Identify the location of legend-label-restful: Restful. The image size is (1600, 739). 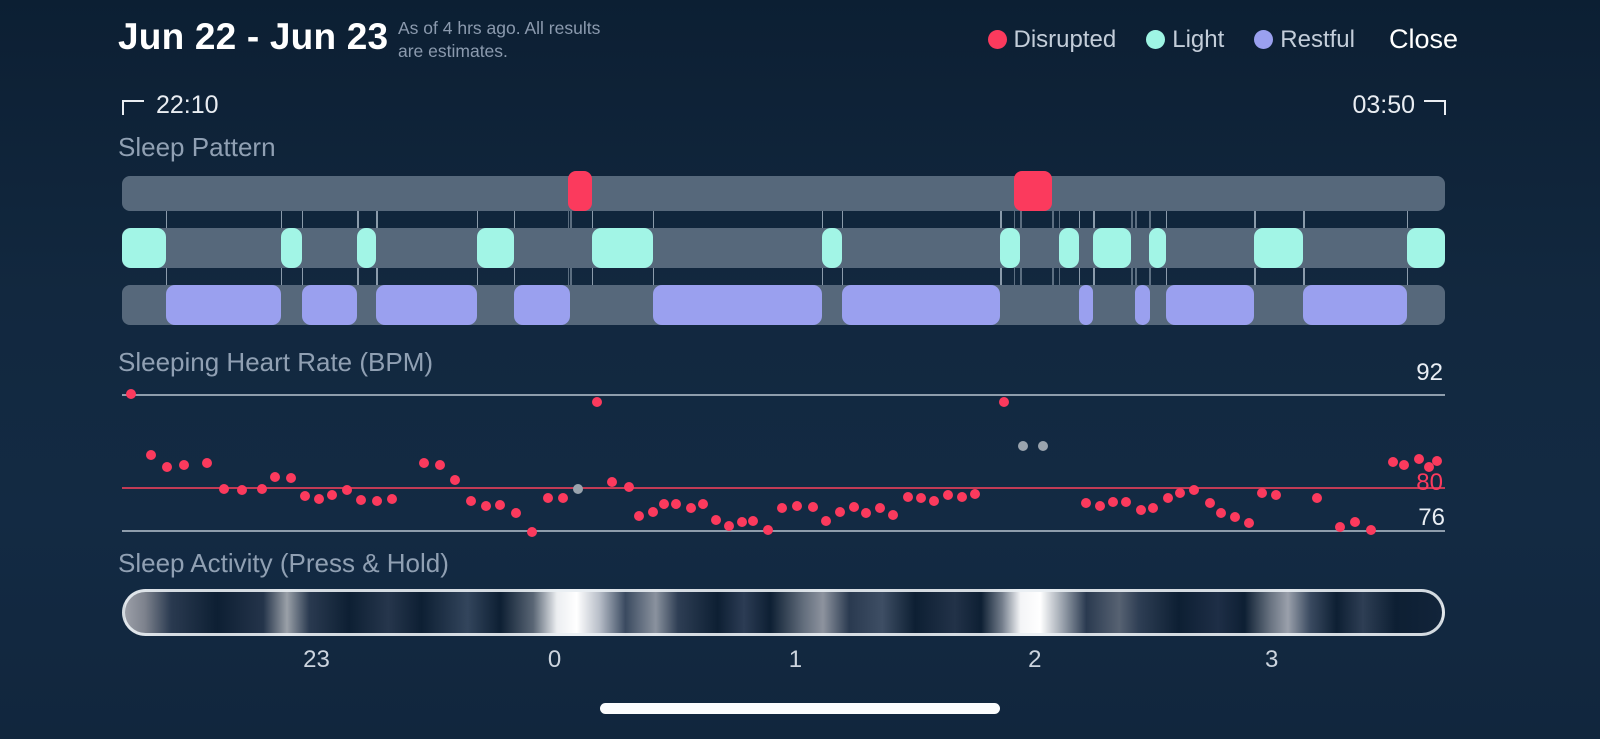
(1317, 39).